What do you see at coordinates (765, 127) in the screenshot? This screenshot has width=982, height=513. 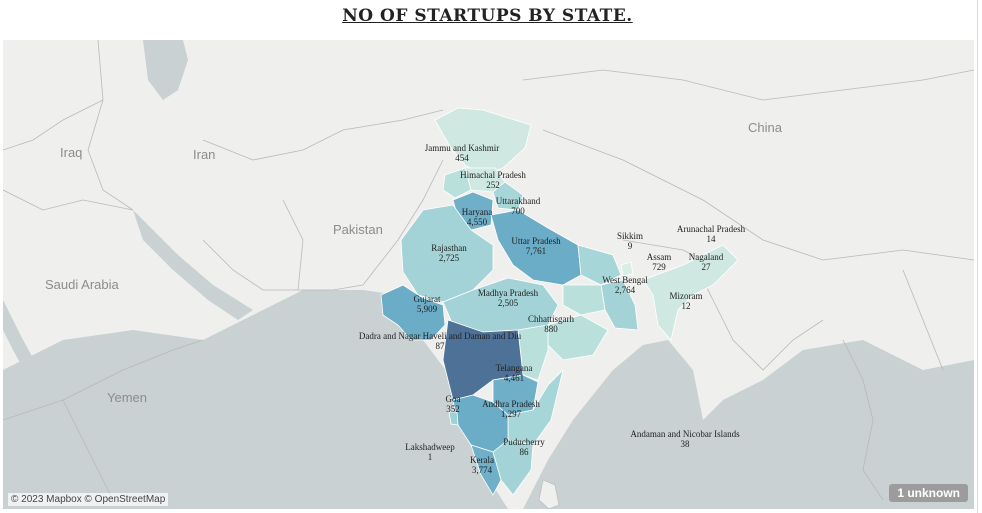 I see `country-label-china: China` at bounding box center [765, 127].